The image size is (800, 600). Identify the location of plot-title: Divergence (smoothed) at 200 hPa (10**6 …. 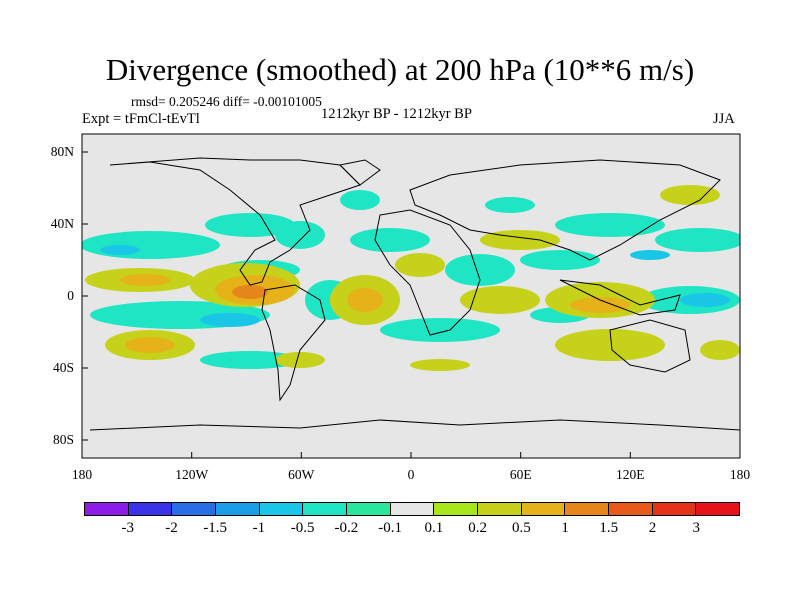
(400, 69).